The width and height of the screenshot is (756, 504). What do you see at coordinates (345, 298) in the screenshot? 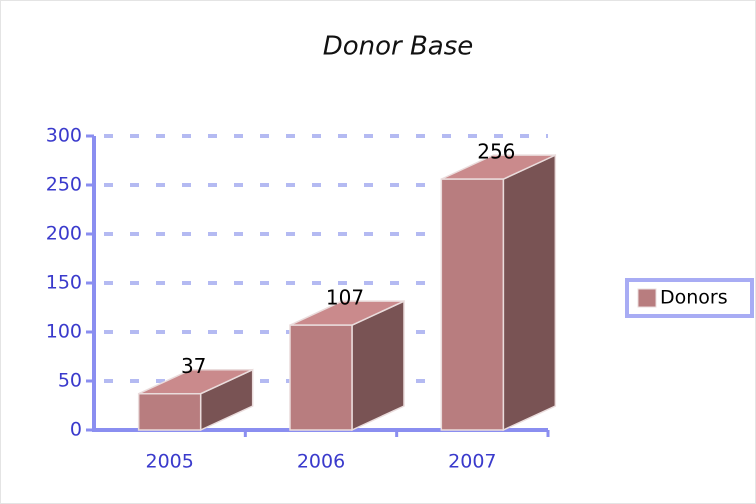
I see `data-label: 107` at bounding box center [345, 298].